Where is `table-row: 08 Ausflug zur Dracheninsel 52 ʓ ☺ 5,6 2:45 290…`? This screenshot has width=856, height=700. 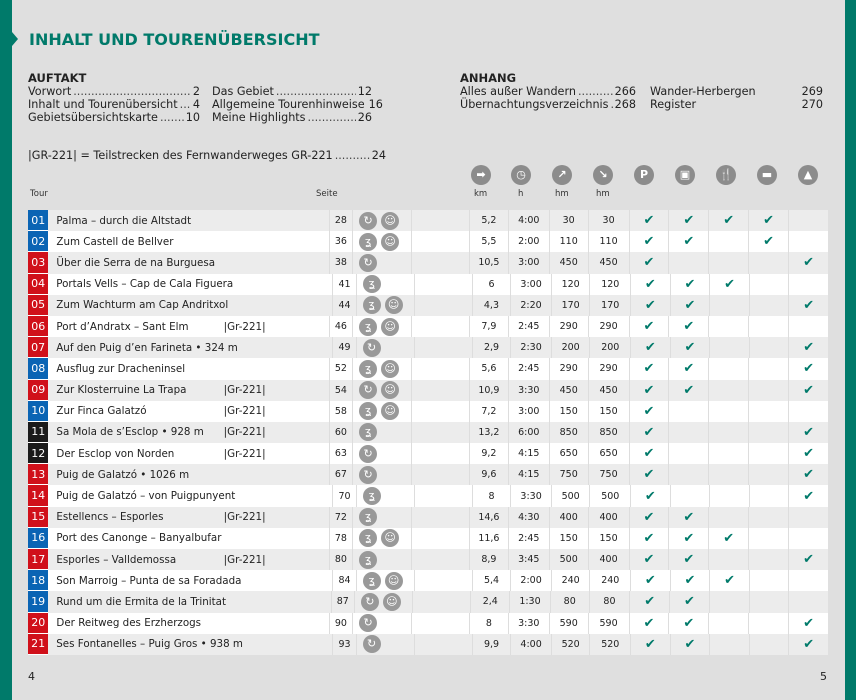 table-row: 08 Ausflug zur Dracheninsel 52 ʓ ☺ 5,6 2:45 290… is located at coordinates (428, 369).